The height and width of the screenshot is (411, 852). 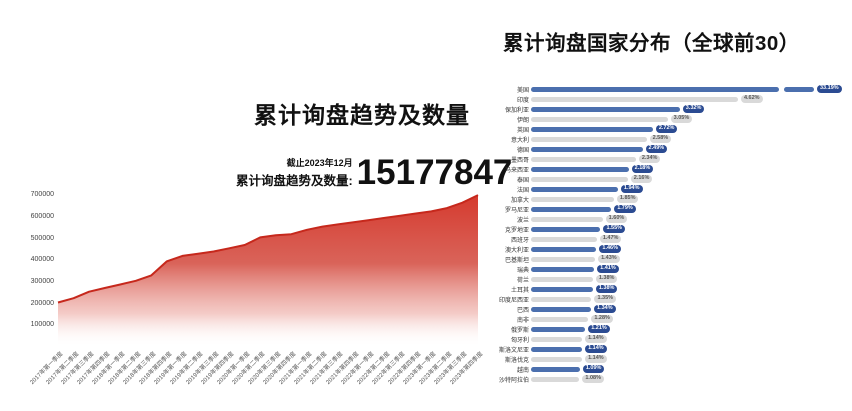 I want to click on y-tick-label: 300000, so click(x=42, y=281).